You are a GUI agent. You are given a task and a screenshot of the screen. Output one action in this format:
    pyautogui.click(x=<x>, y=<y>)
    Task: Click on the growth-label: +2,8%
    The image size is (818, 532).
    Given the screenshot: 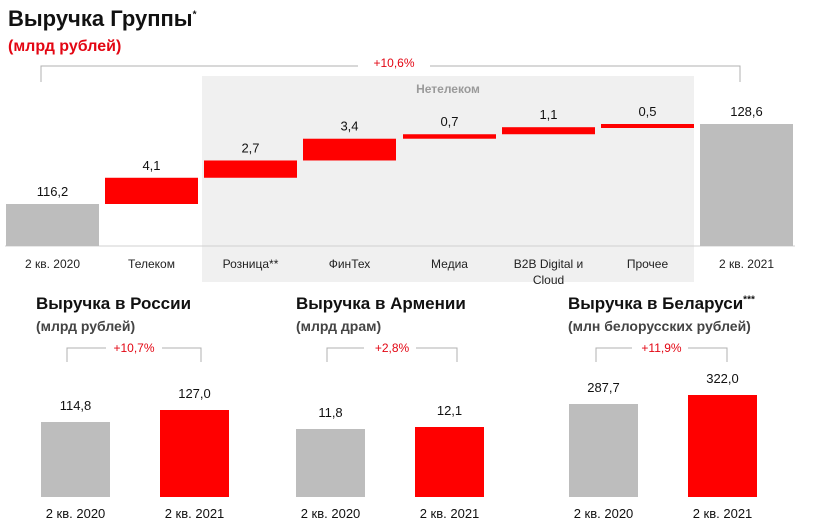 What is the action you would take?
    pyautogui.click(x=392, y=348)
    